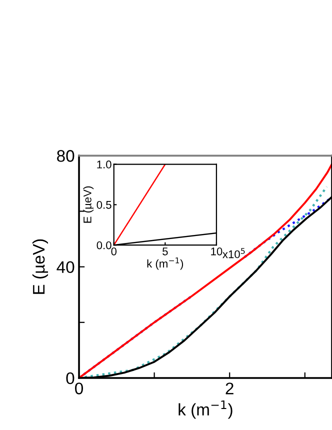  What do you see at coordinates (104, 204) in the screenshot?
I see `y-tick-label: 0.5` at bounding box center [104, 204].